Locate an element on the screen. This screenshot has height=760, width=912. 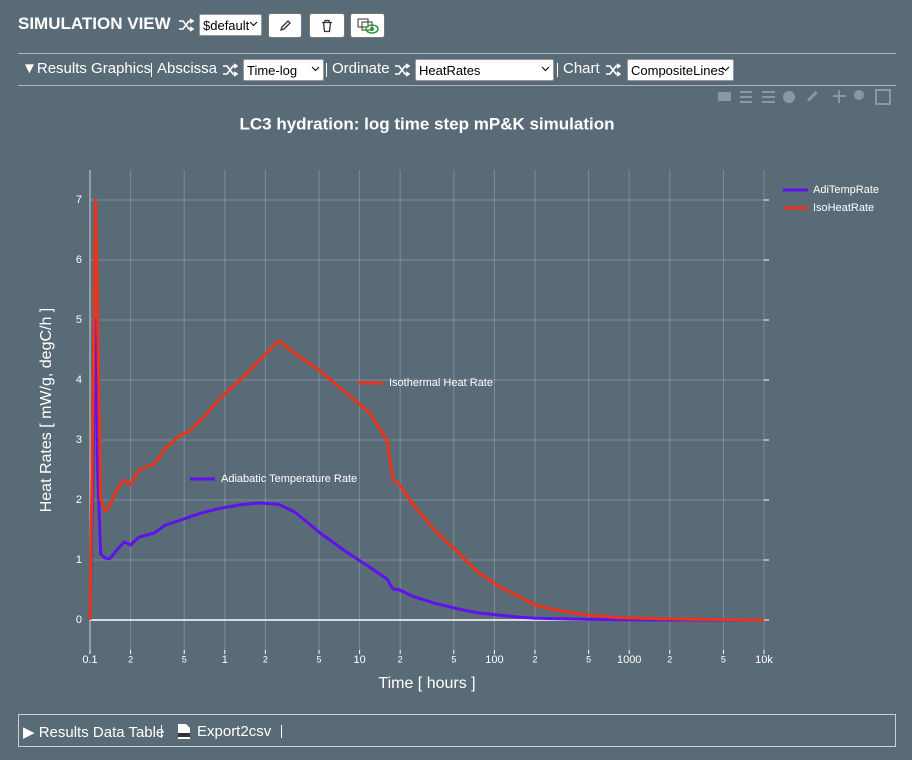
page-title: SIMULATION VIEW is located at coordinates (94, 23).